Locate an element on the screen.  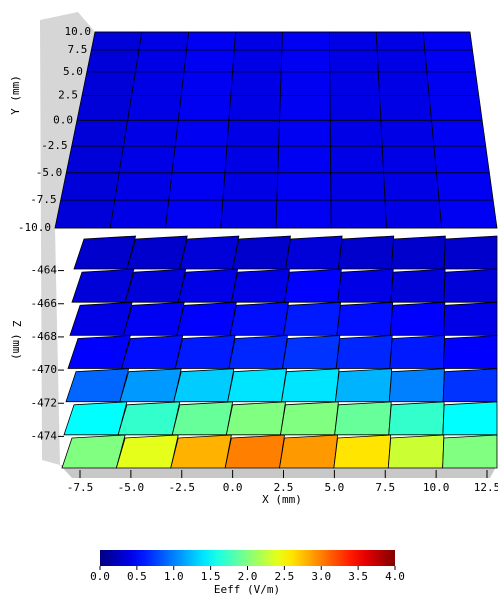
x-tick-label: -5.0 is located at coordinates (131, 487).